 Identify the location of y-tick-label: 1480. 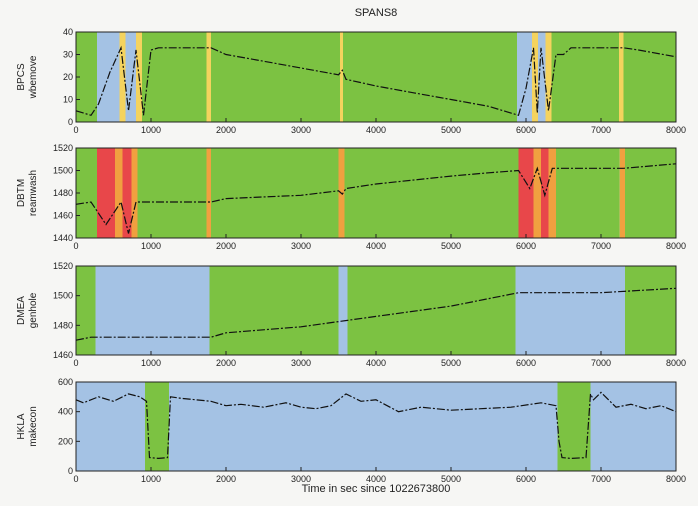
(63, 325).